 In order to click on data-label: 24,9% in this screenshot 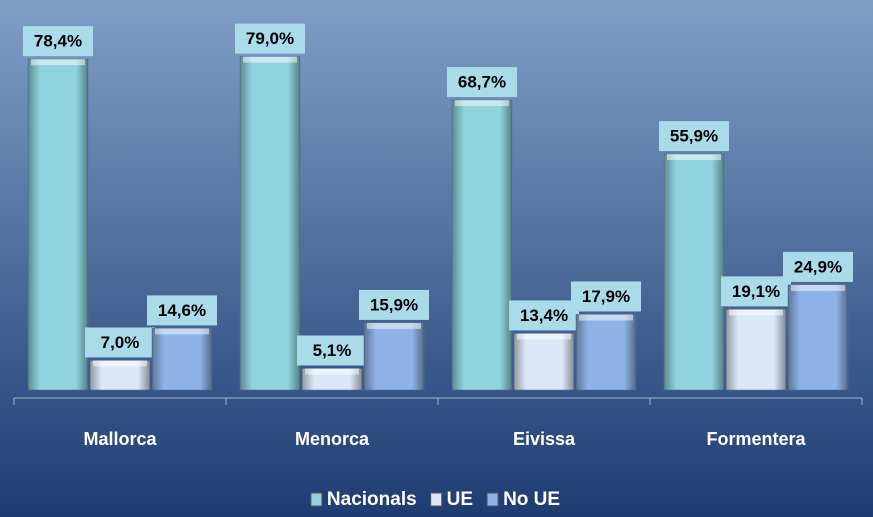, I will do `click(818, 266)`.